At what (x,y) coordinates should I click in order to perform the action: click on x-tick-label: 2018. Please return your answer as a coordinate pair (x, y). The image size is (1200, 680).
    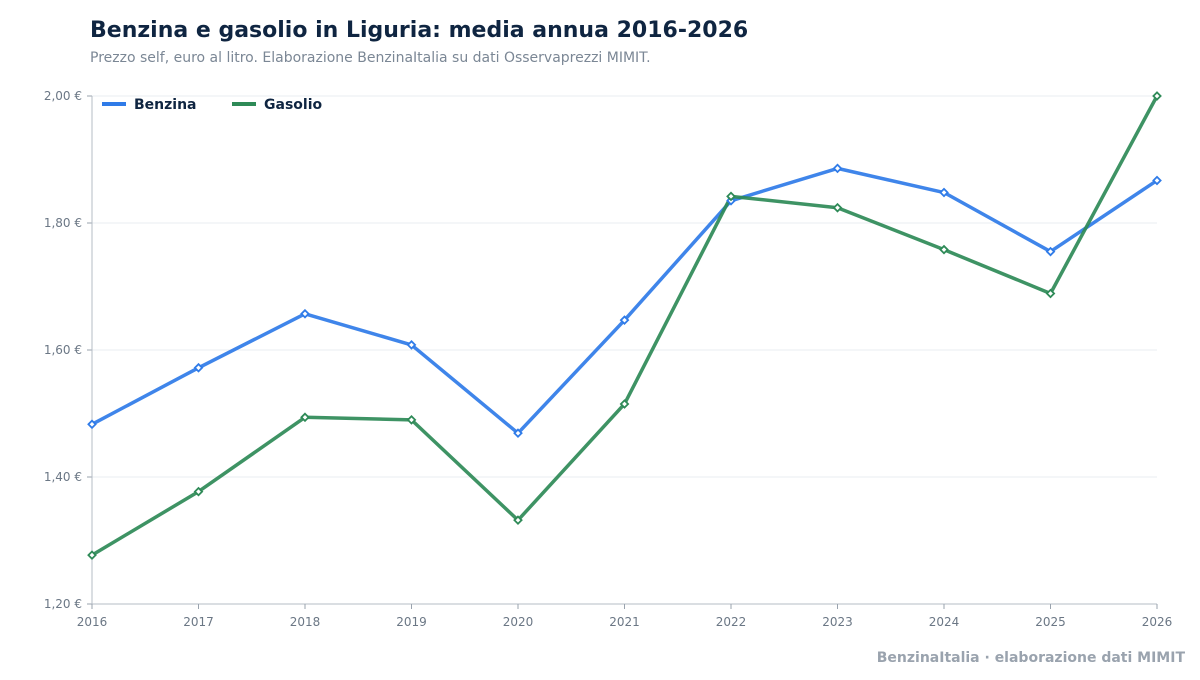
    Looking at the image, I should click on (305, 622).